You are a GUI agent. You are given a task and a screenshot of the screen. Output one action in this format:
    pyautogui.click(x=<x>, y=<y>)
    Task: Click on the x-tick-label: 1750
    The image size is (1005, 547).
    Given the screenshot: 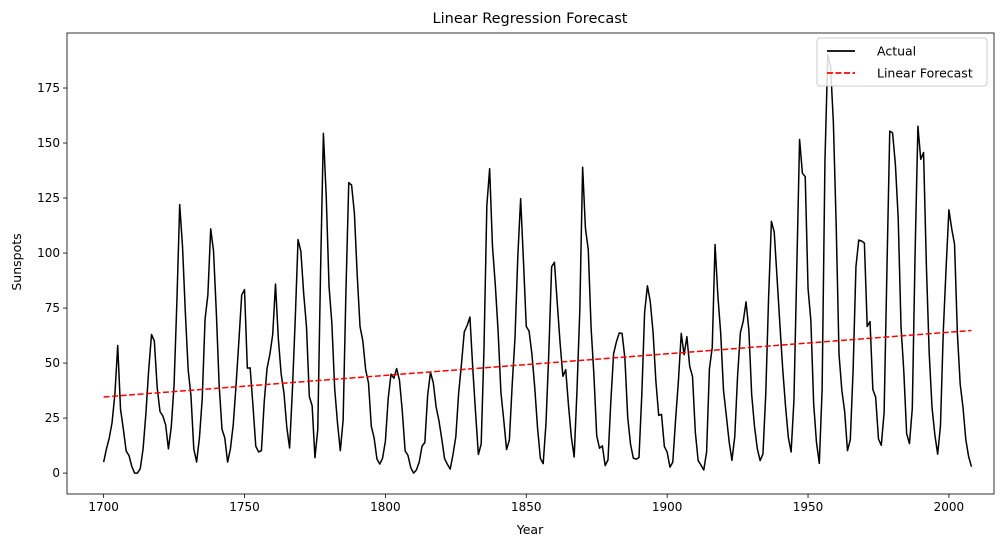 What is the action you would take?
    pyautogui.click(x=244, y=507)
    